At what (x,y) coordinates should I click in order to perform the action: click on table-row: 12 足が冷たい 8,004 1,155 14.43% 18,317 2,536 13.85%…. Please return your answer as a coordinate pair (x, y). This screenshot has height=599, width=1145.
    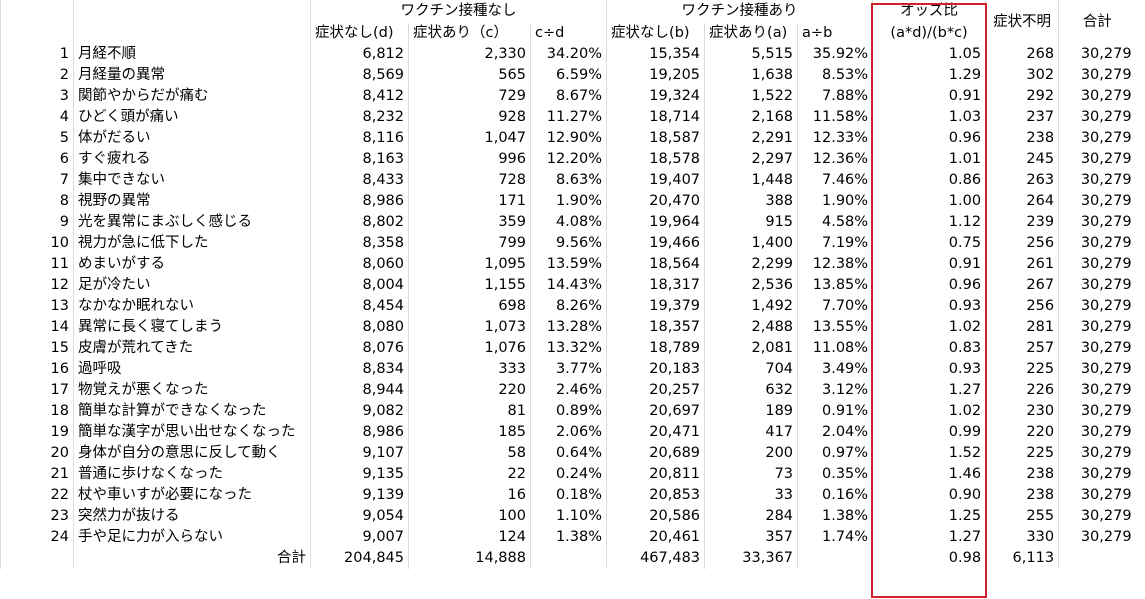
    Looking at the image, I should click on (568, 285).